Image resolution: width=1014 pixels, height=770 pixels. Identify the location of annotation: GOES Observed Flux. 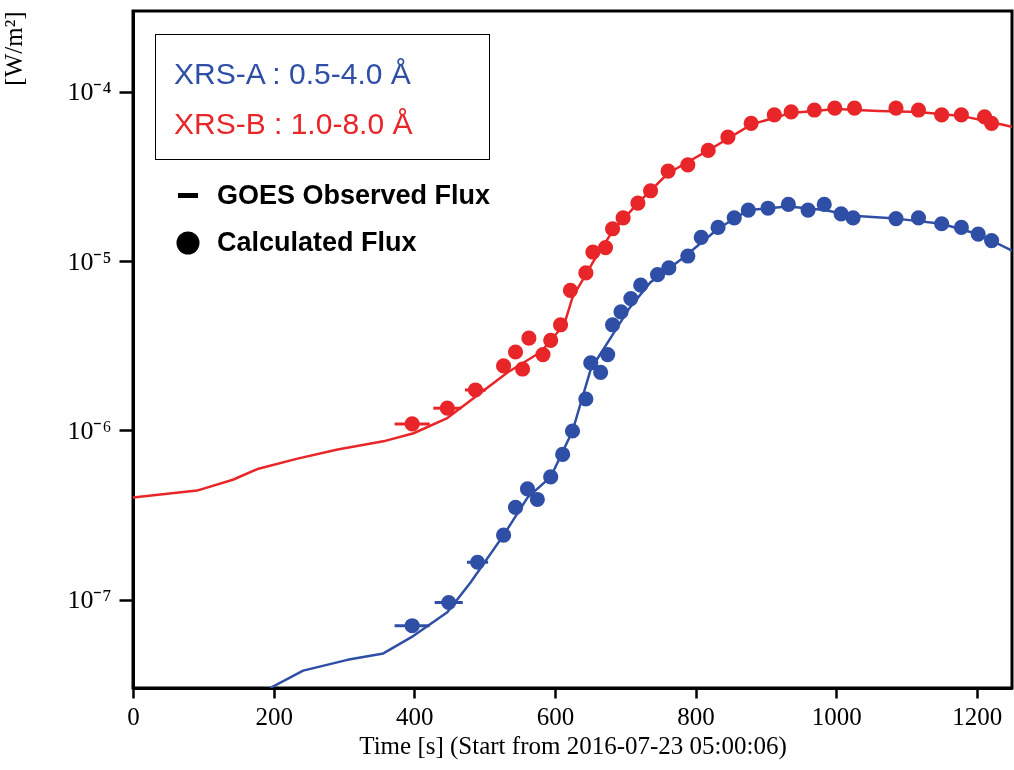
(354, 195).